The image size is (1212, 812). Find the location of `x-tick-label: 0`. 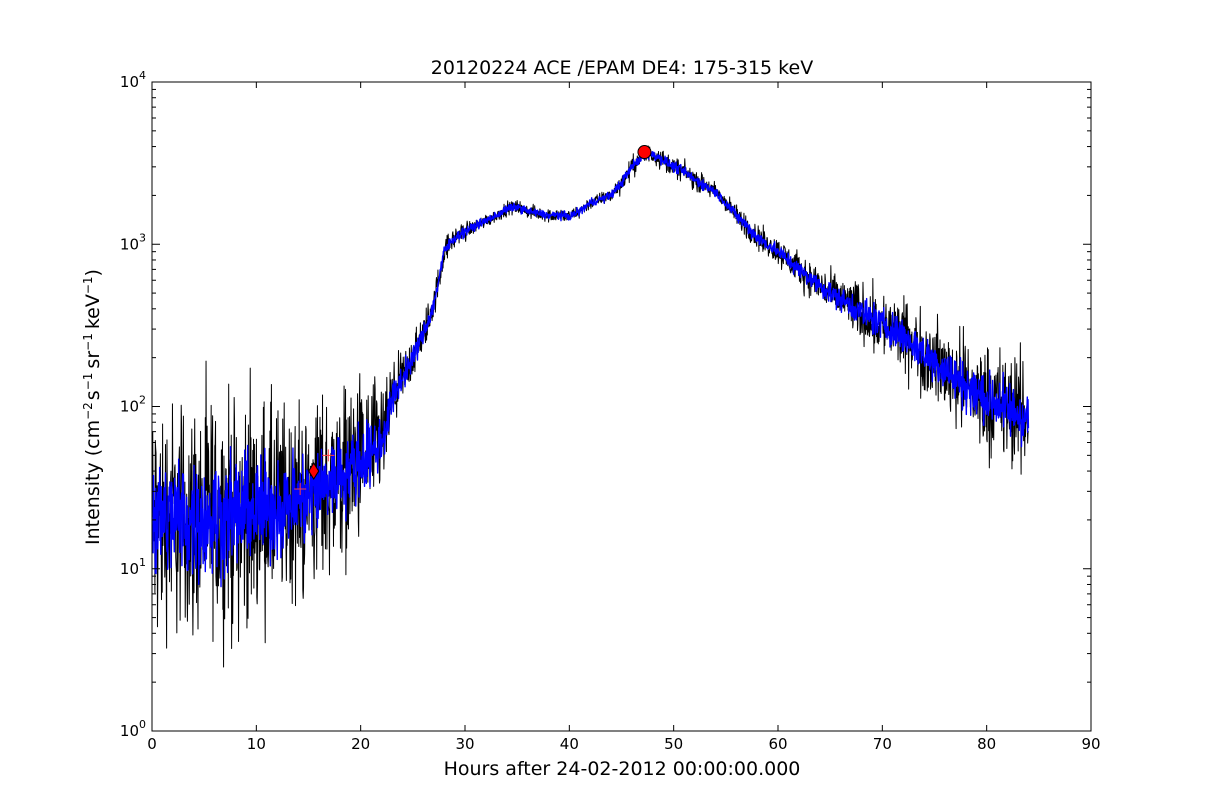

x-tick-label: 0 is located at coordinates (152, 744).